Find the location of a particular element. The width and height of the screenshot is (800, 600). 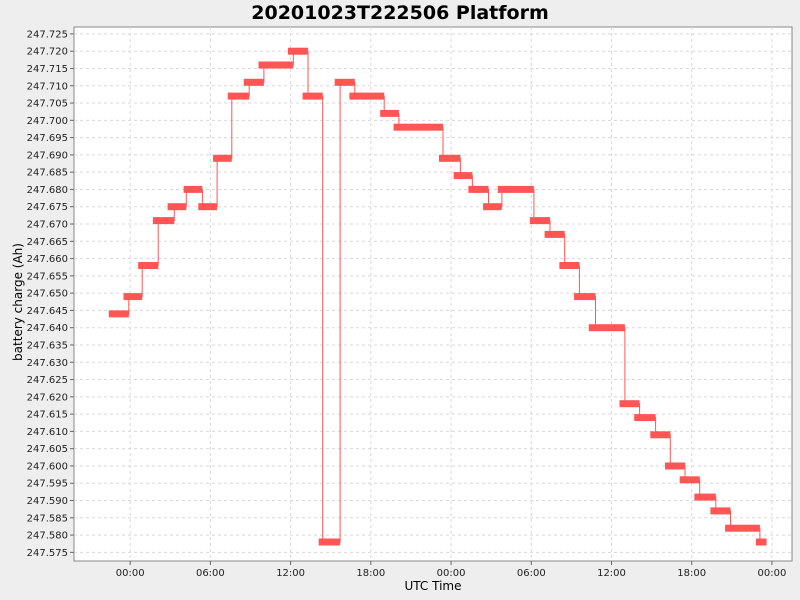

y-tick-label: 247.635 is located at coordinates (47, 345).